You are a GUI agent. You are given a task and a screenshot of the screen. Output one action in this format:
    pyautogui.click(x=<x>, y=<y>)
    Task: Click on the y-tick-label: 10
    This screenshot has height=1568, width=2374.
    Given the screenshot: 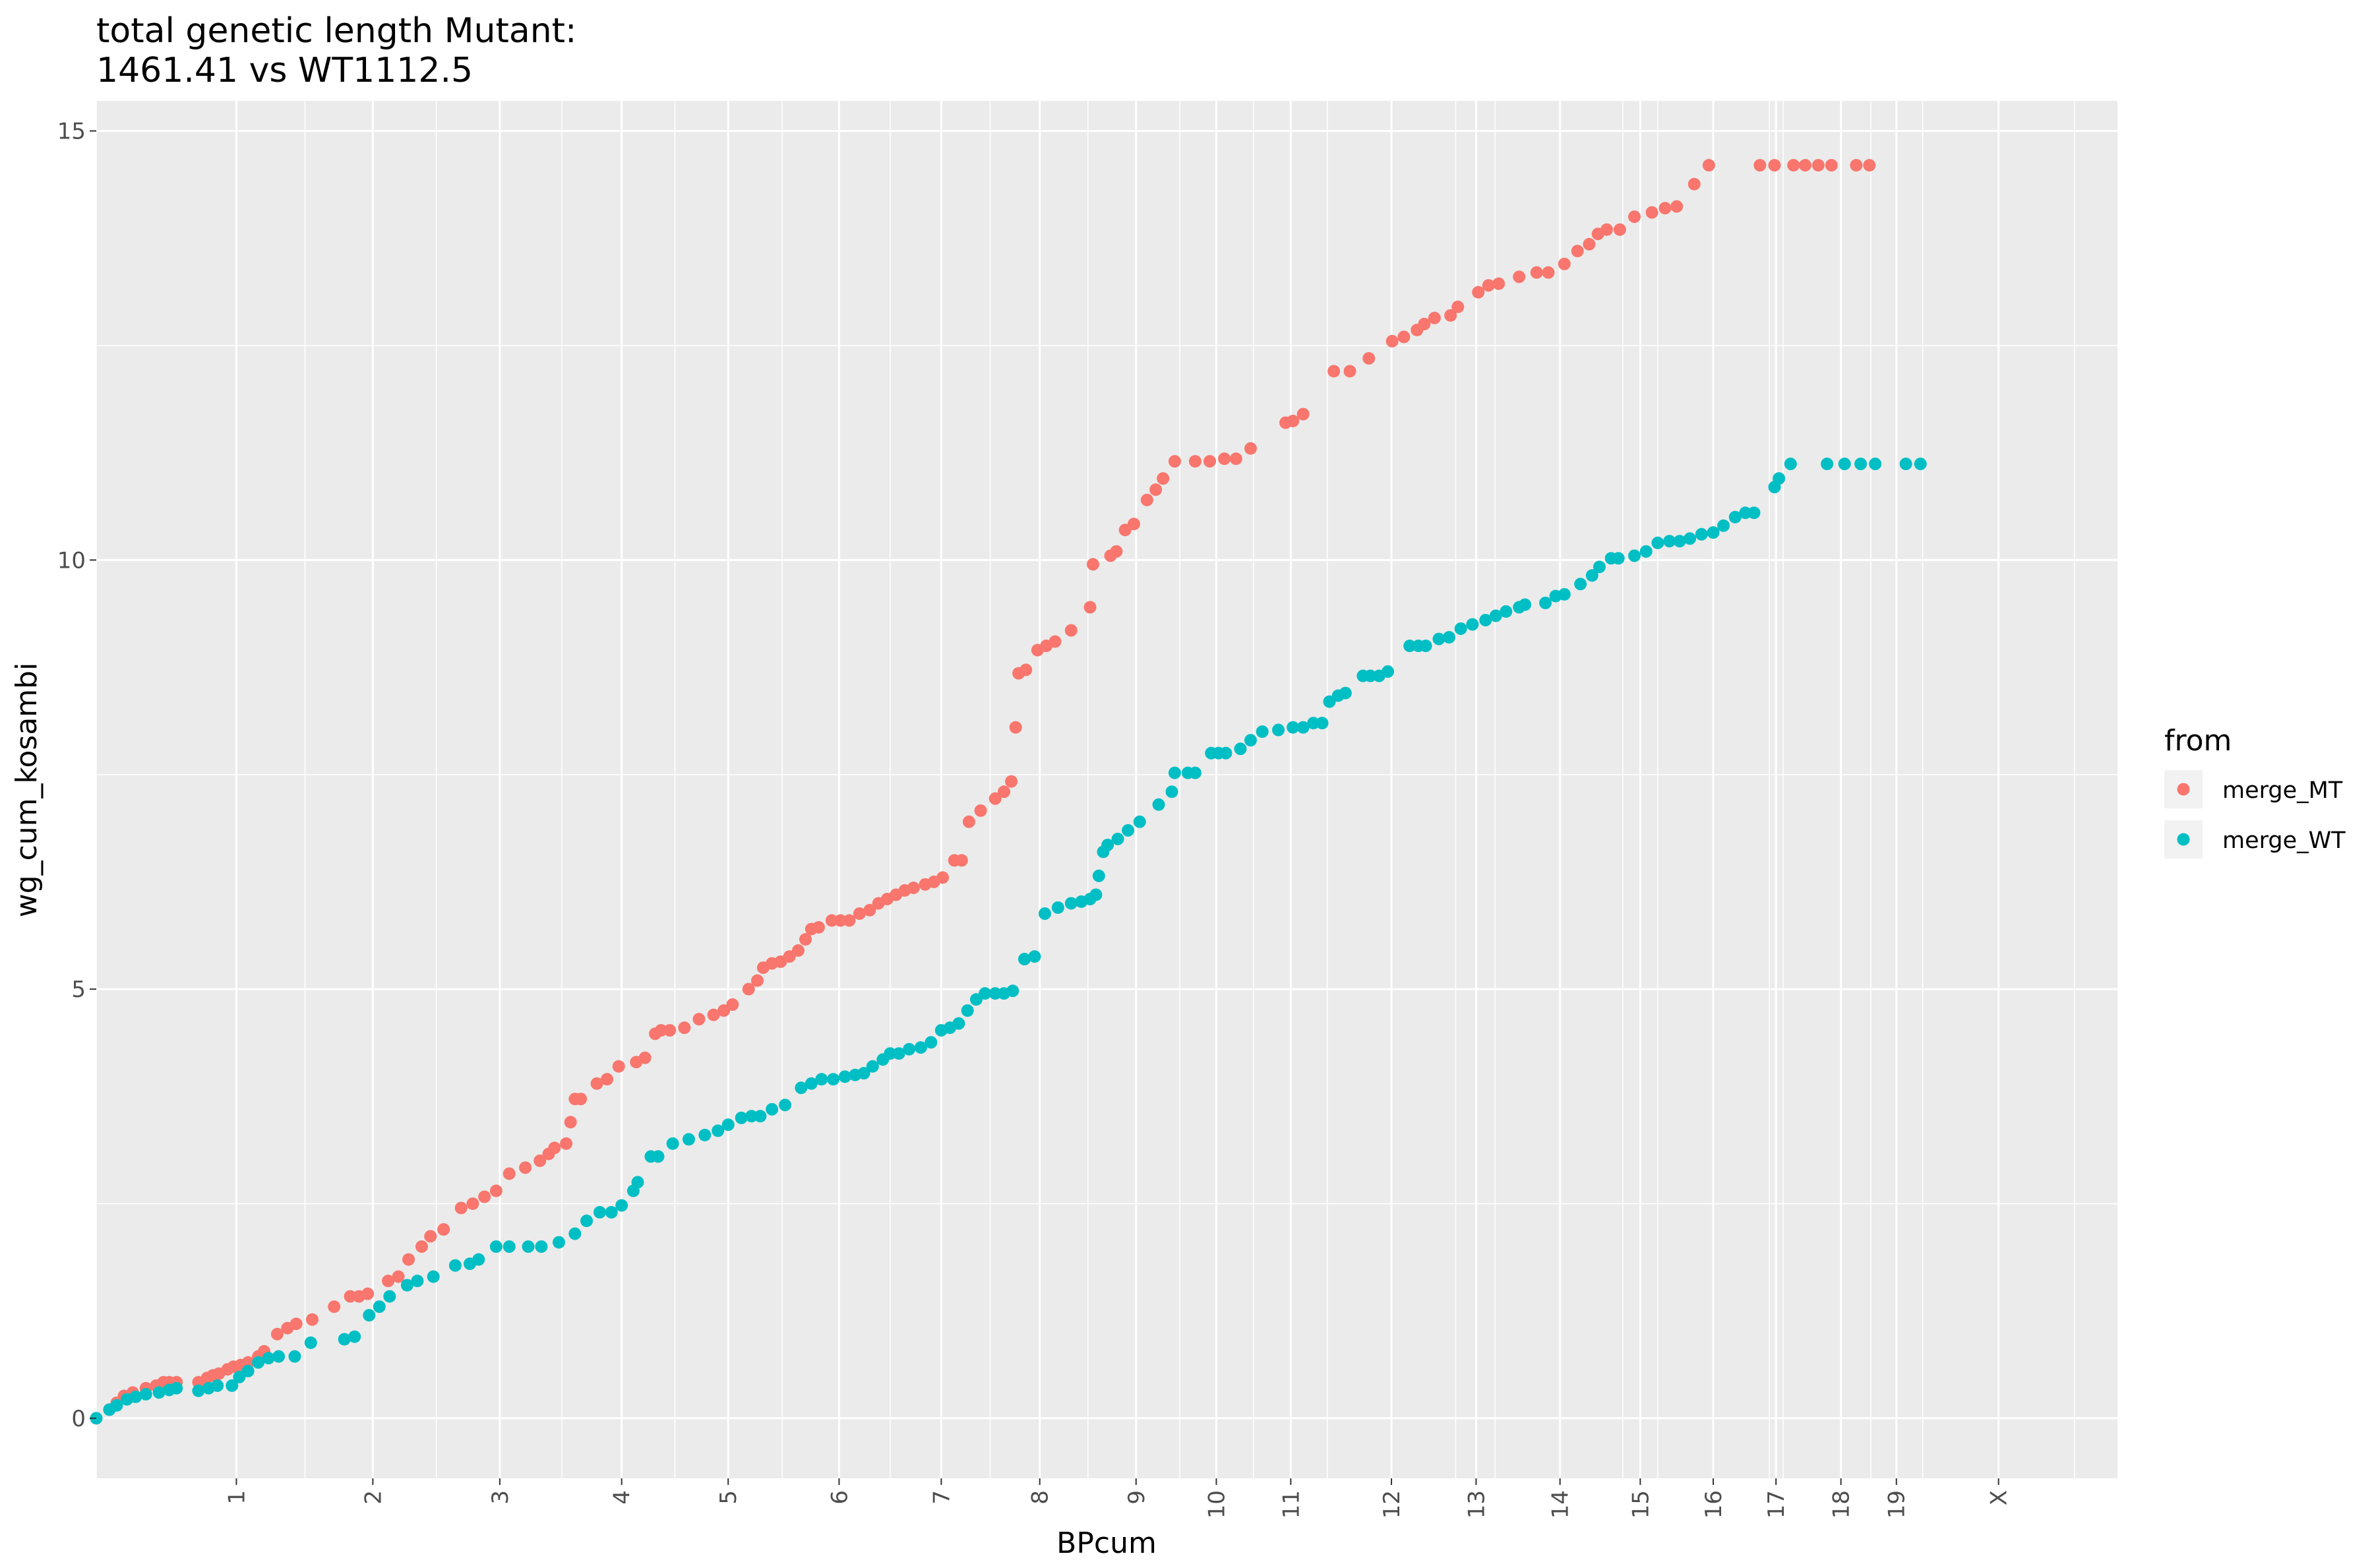 What is the action you would take?
    pyautogui.click(x=71, y=560)
    